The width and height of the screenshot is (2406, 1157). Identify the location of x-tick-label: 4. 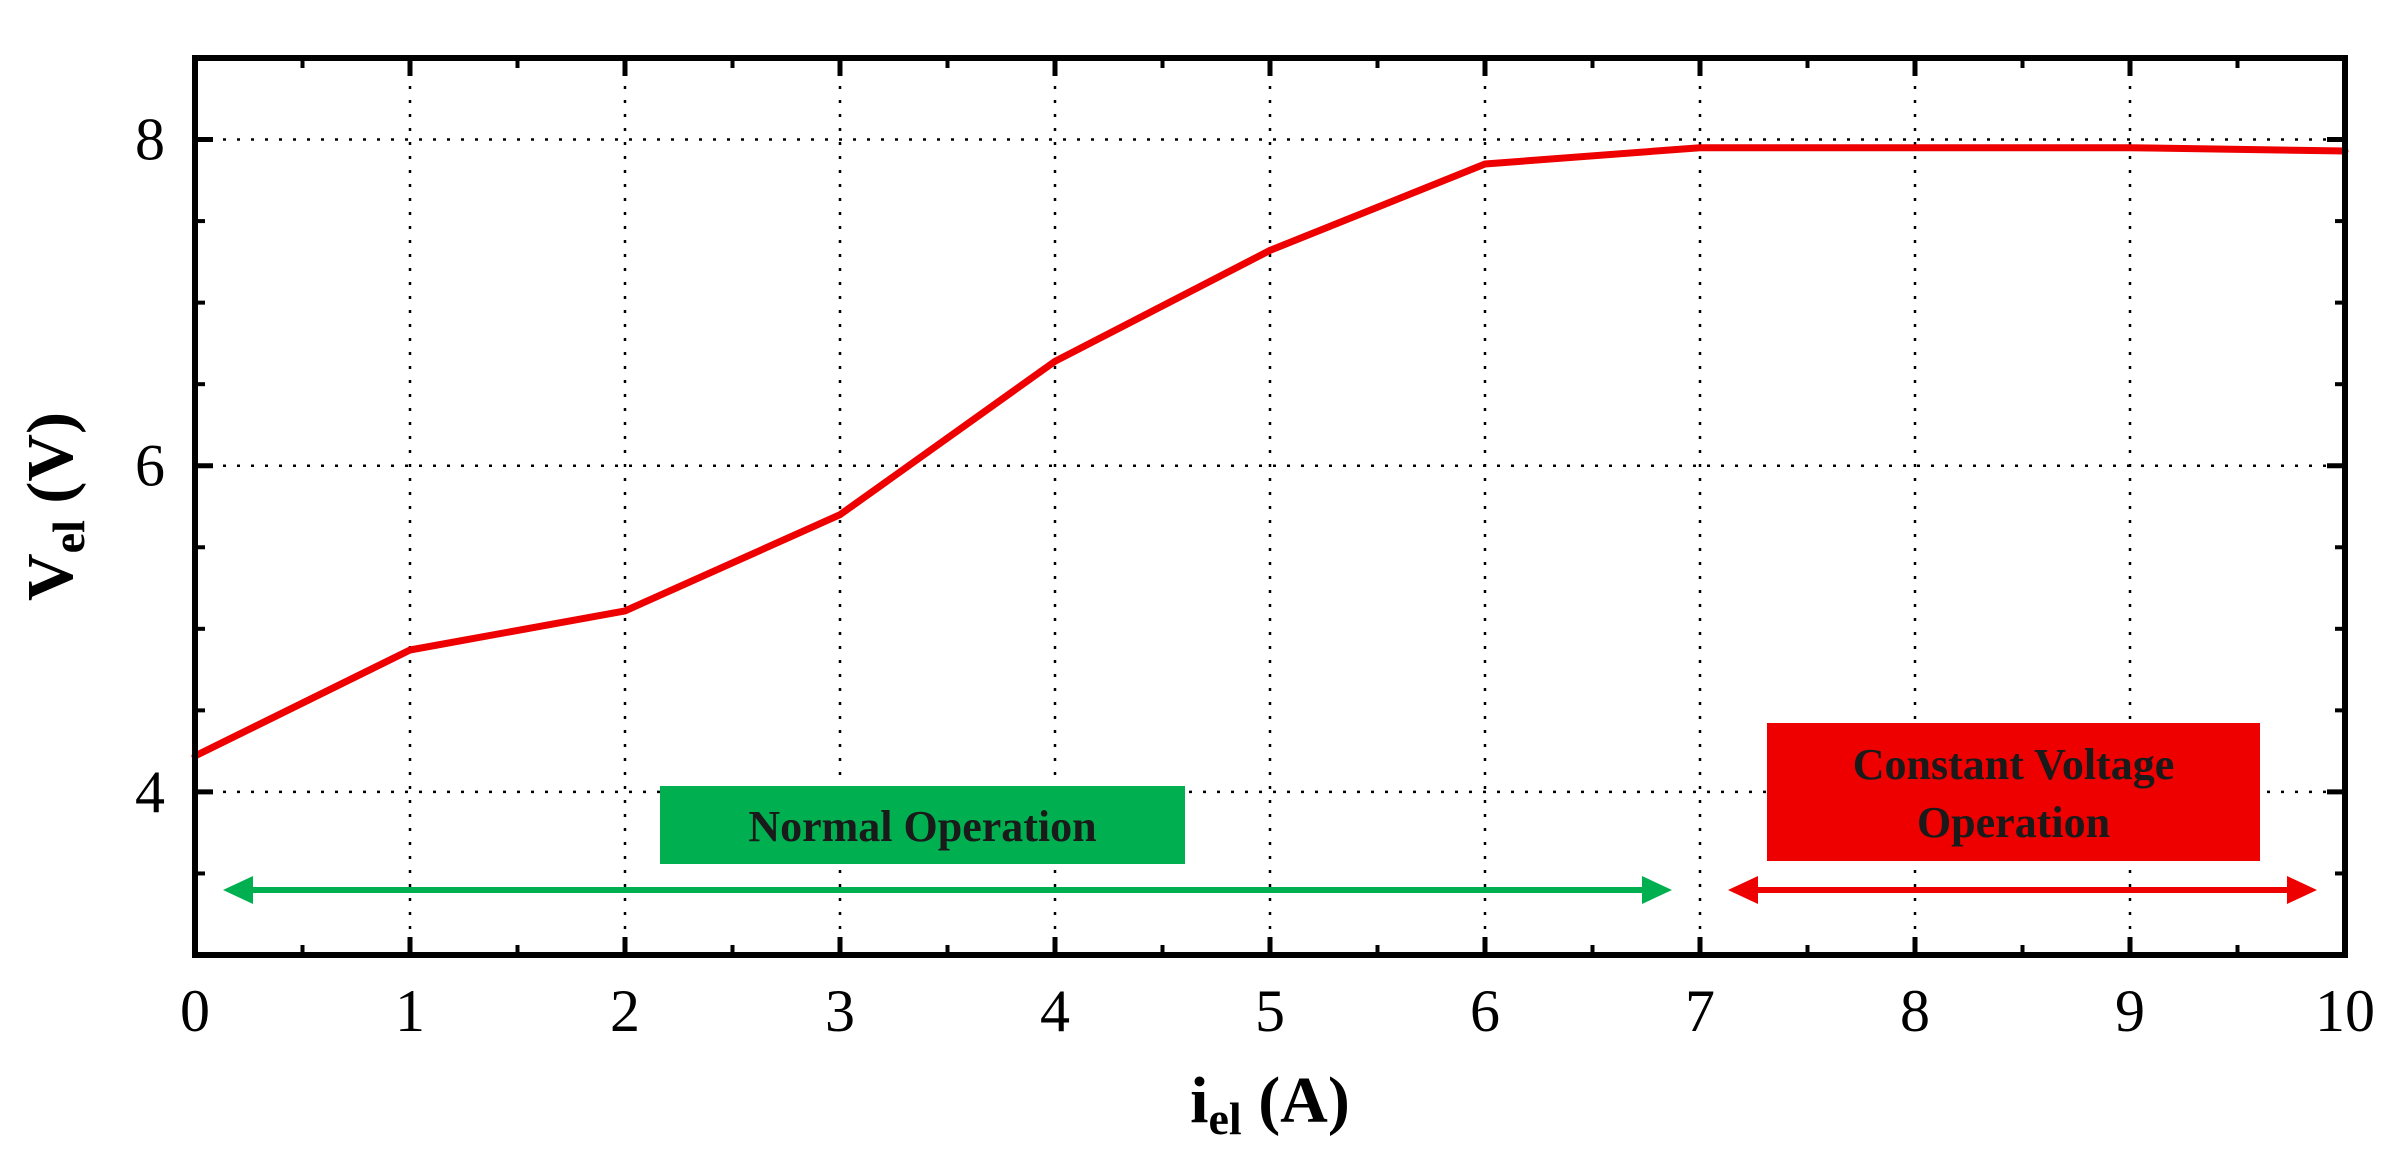
(1055, 1011).